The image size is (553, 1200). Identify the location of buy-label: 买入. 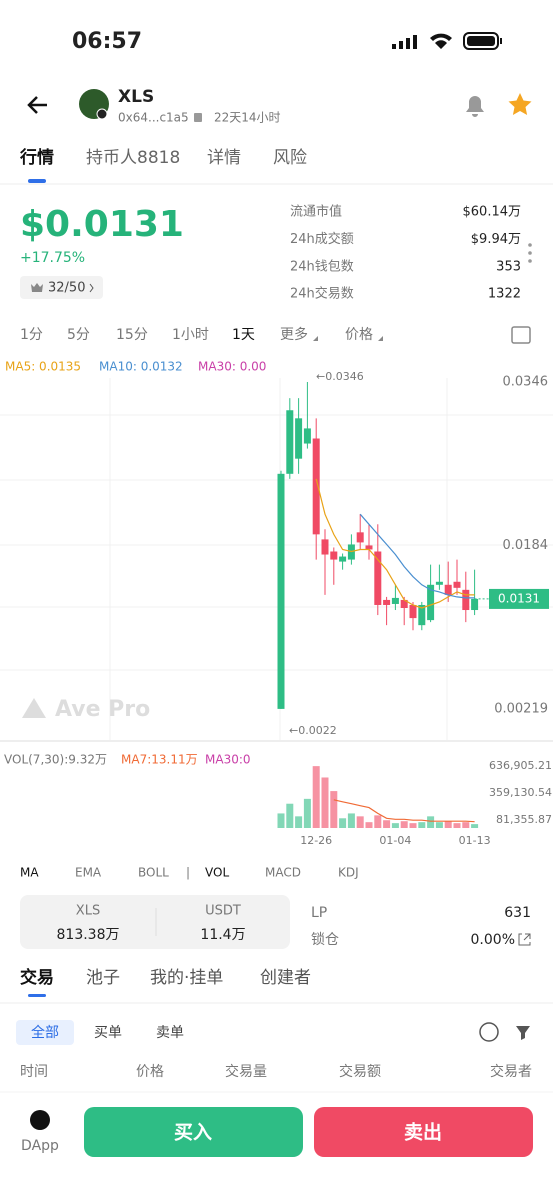
(193, 1133).